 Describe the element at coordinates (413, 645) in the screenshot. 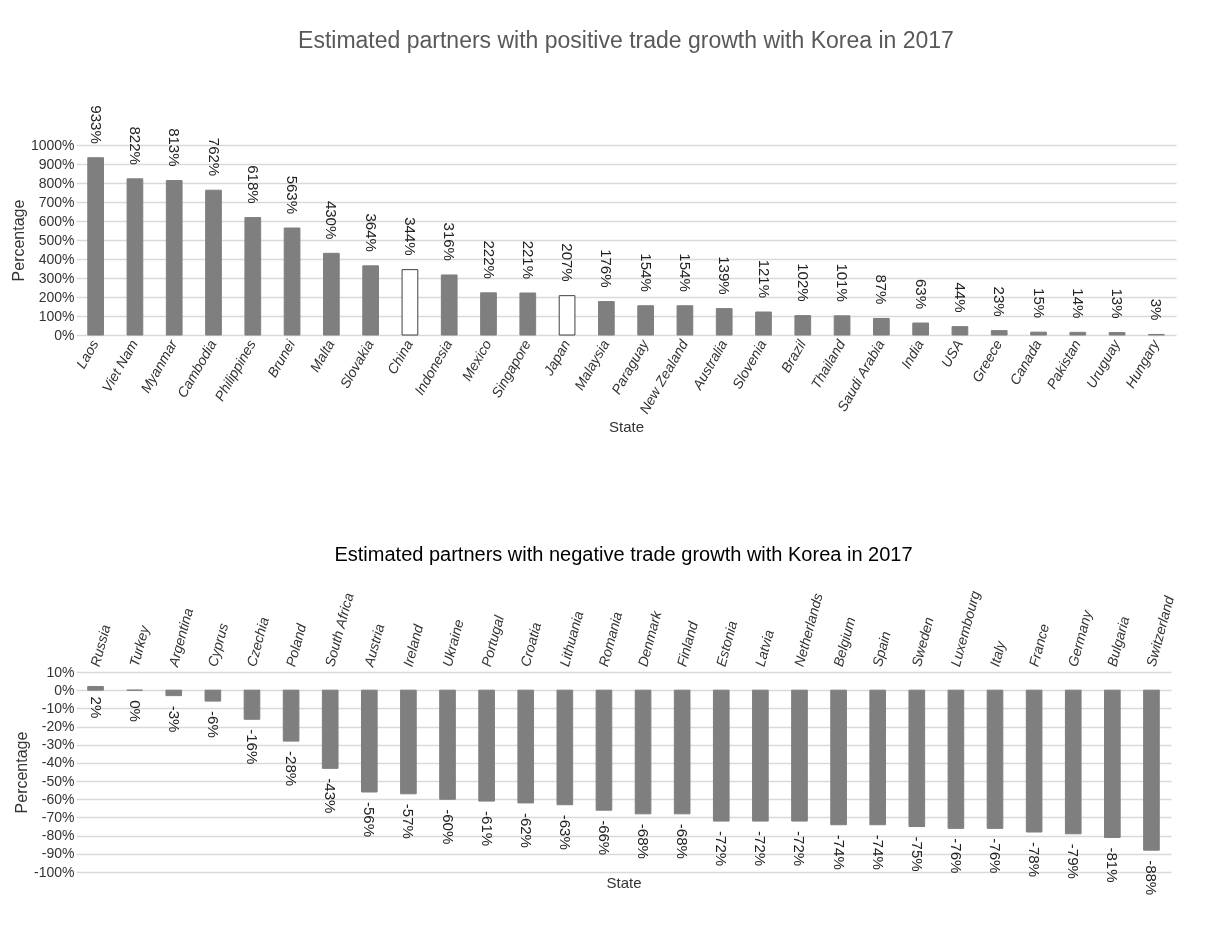

I see `x-tick-label: Ireland` at that location.